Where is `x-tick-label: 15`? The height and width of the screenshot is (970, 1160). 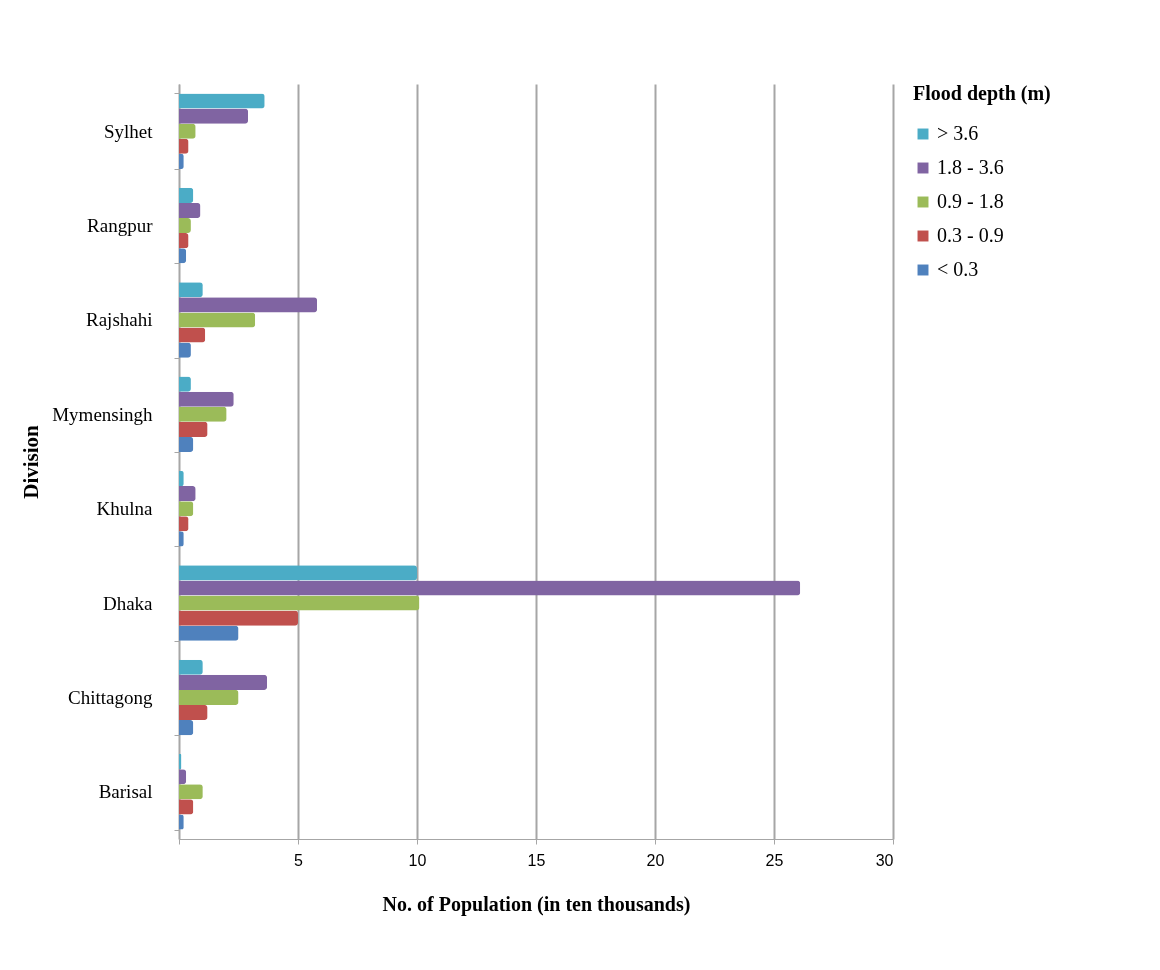 x-tick-label: 15 is located at coordinates (536, 860).